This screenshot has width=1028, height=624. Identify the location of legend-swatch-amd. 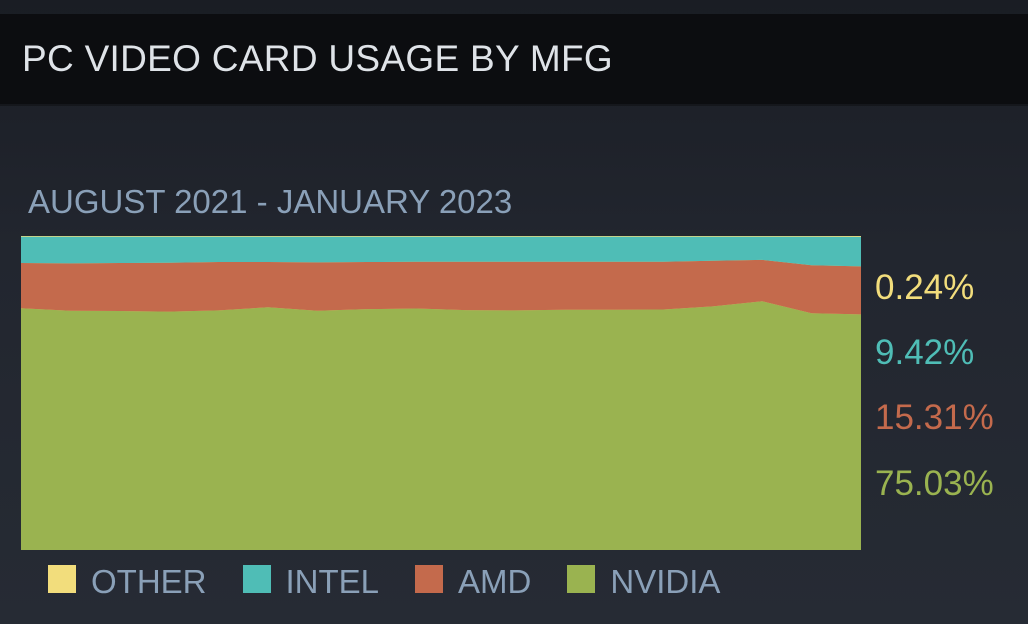
(429, 579).